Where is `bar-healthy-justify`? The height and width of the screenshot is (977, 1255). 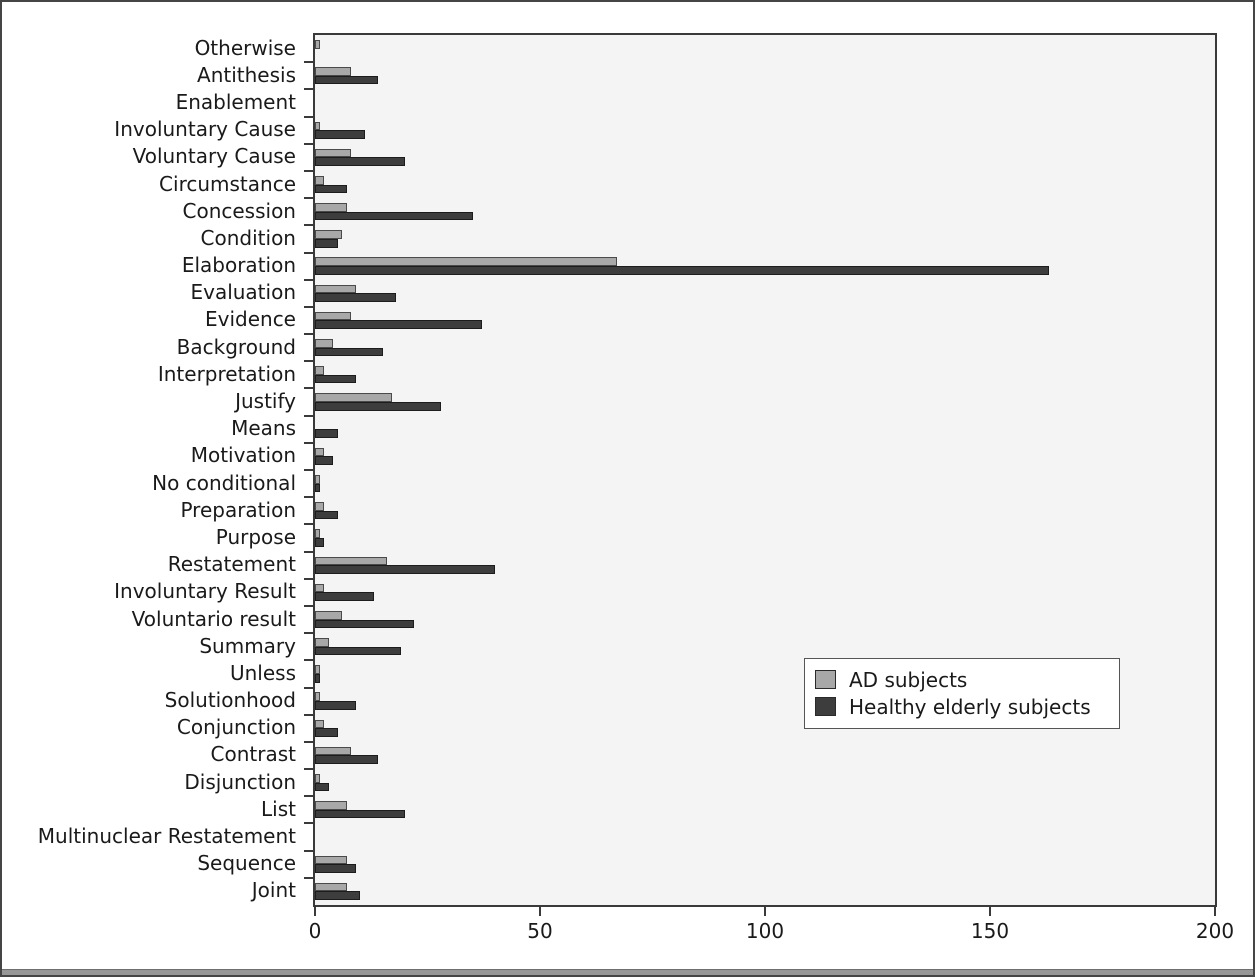
bar-healthy-justify is located at coordinates (378, 406).